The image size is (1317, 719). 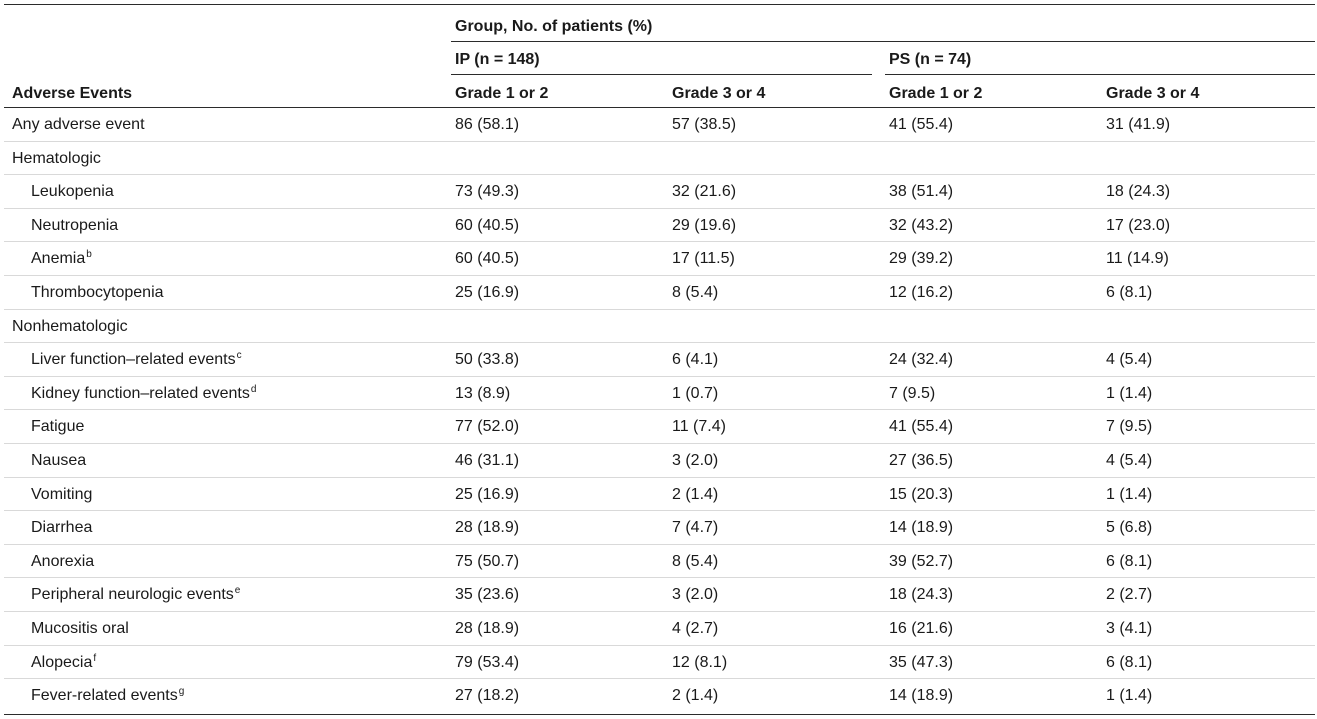 What do you see at coordinates (1129, 528) in the screenshot?
I see `value-cell: 5 (6.8)` at bounding box center [1129, 528].